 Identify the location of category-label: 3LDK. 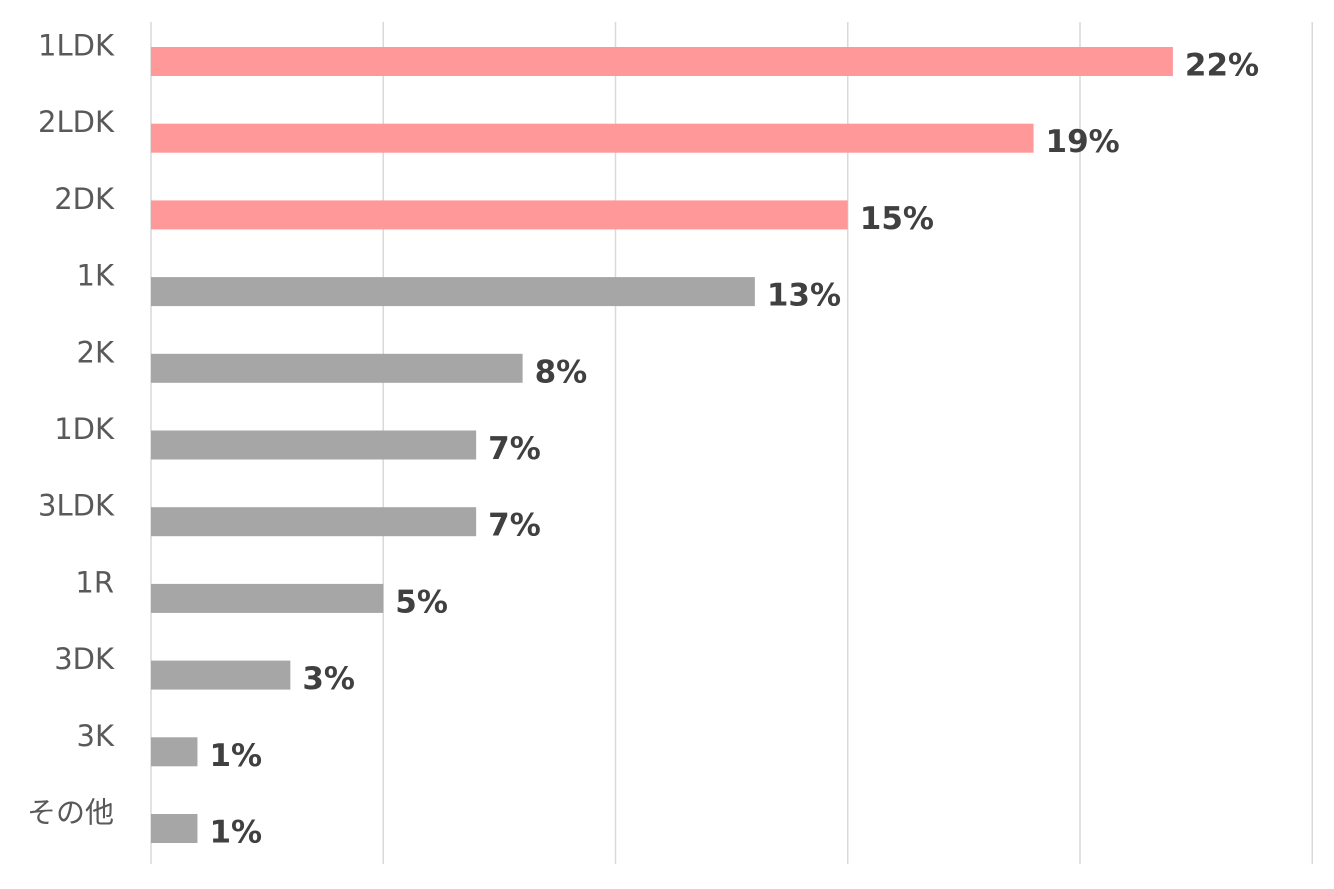
(76, 506).